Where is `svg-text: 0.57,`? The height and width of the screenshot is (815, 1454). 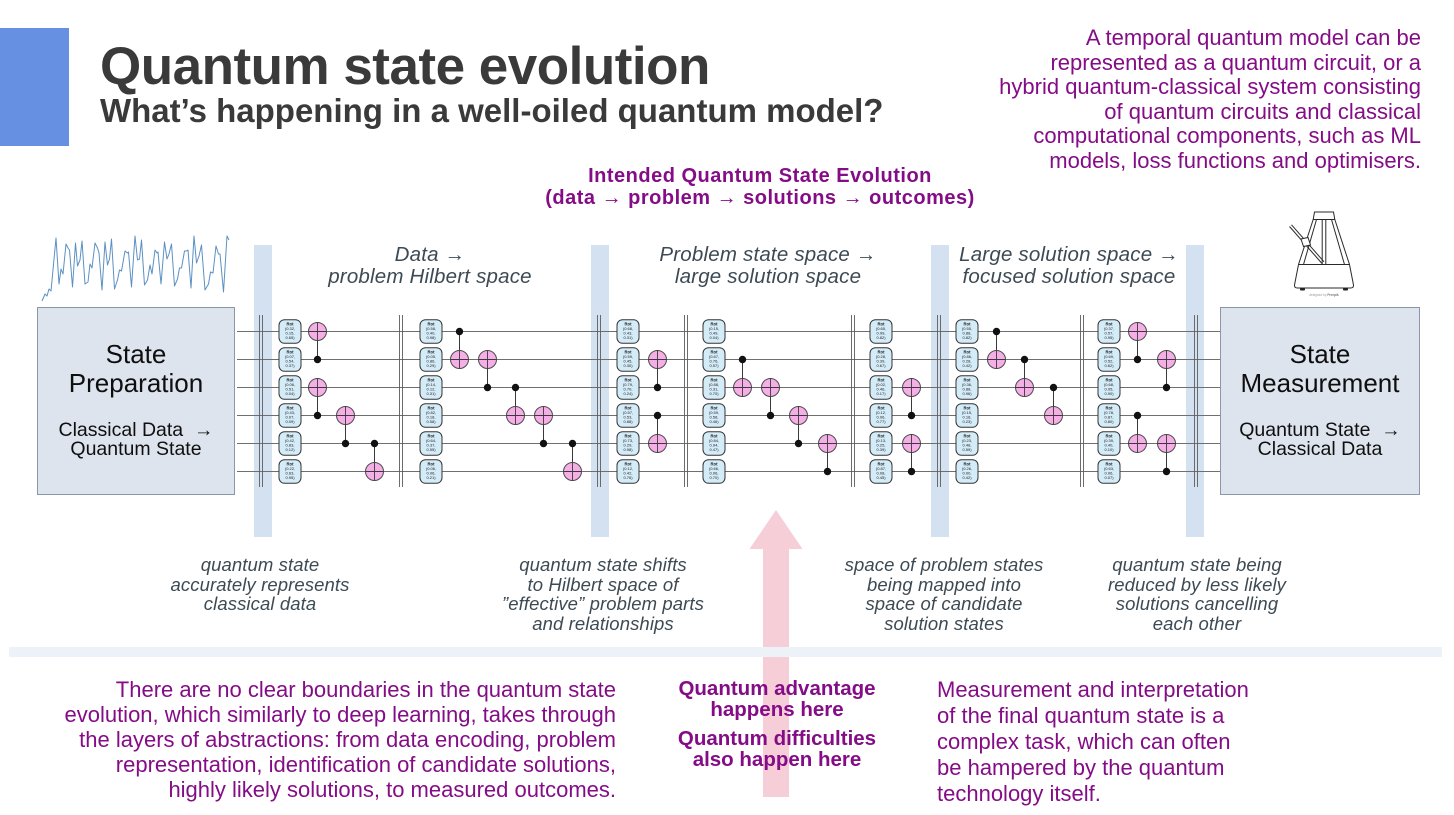 svg-text: 0.57, is located at coordinates (1109, 333).